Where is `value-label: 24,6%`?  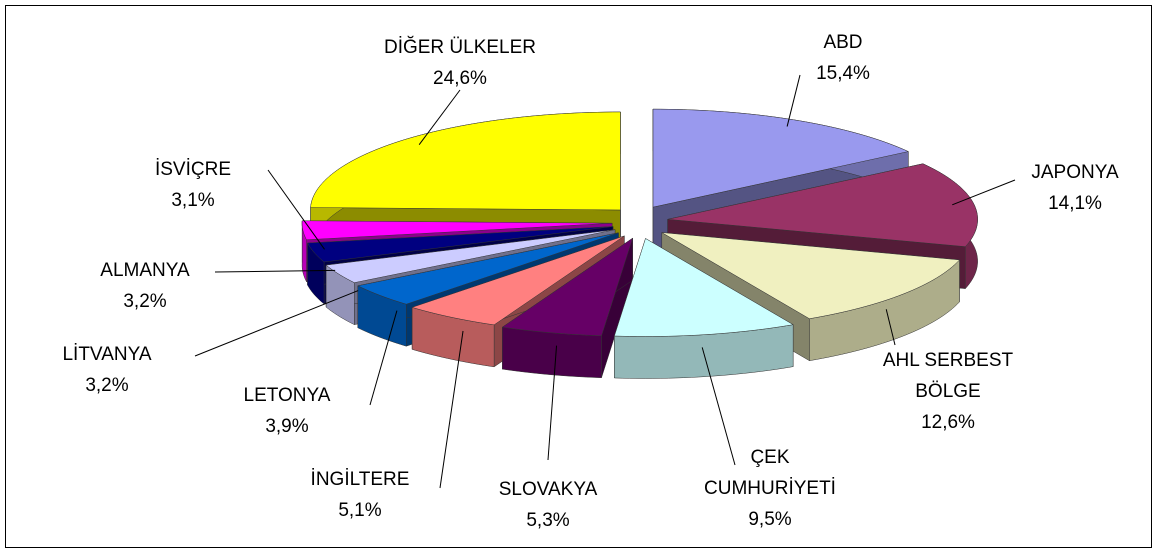
value-label: 24,6% is located at coordinates (460, 78).